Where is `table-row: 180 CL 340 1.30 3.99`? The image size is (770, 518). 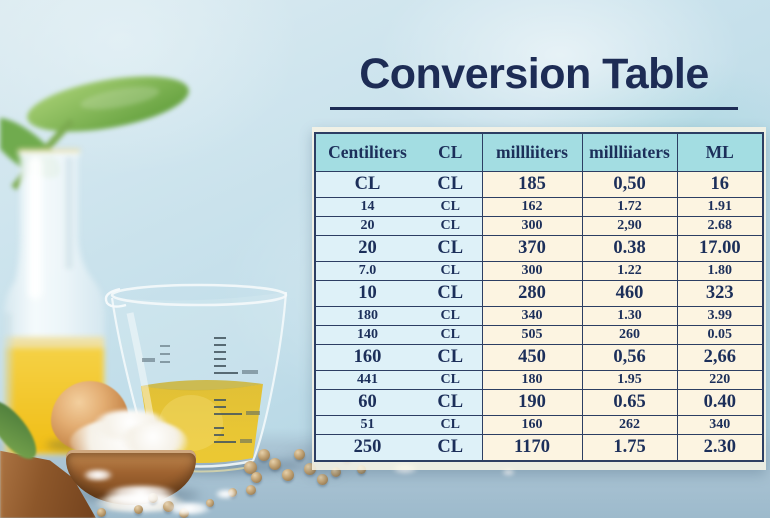
table-row: 180 CL 340 1.30 3.99 is located at coordinates (539, 316).